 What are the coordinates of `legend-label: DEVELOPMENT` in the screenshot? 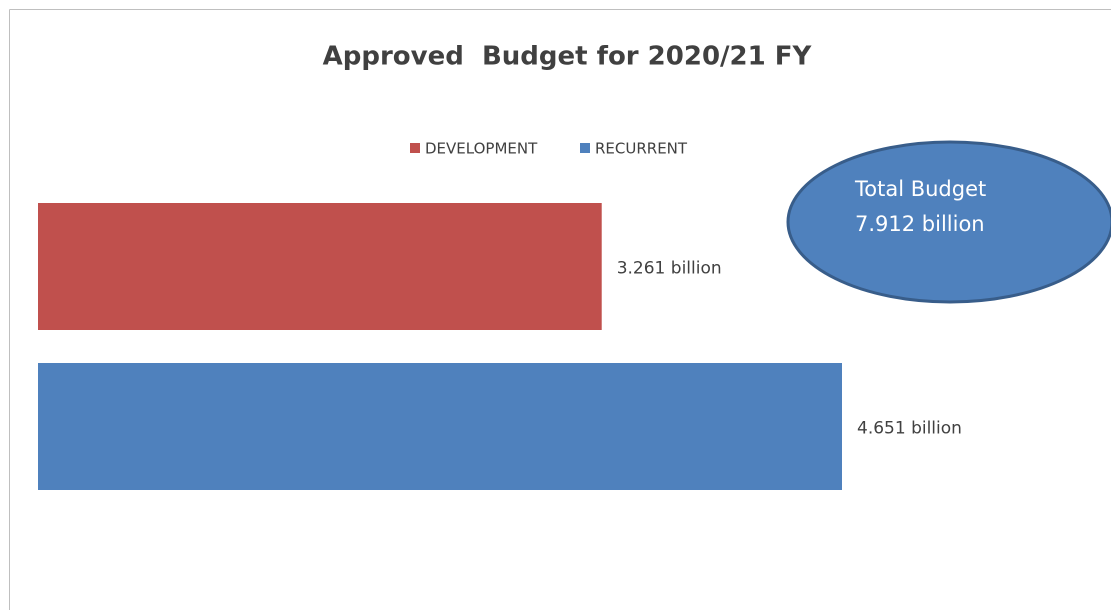 It's located at (481, 149).